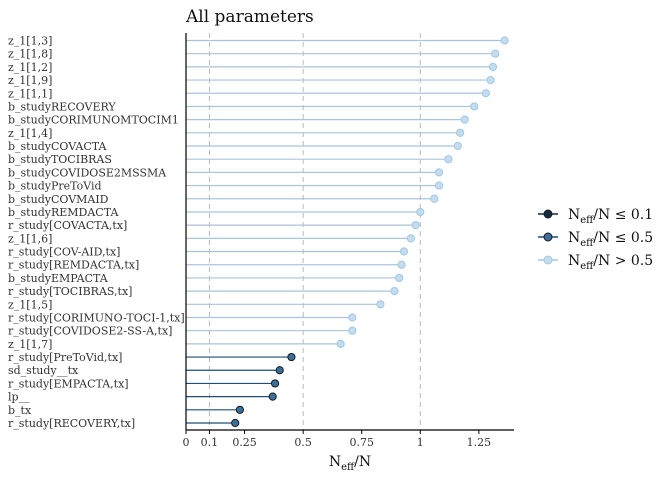 The height and width of the screenshot is (480, 672). Describe the element at coordinates (30, 67) in the screenshot. I see `y-label-2: z_1[1,2]` at that location.